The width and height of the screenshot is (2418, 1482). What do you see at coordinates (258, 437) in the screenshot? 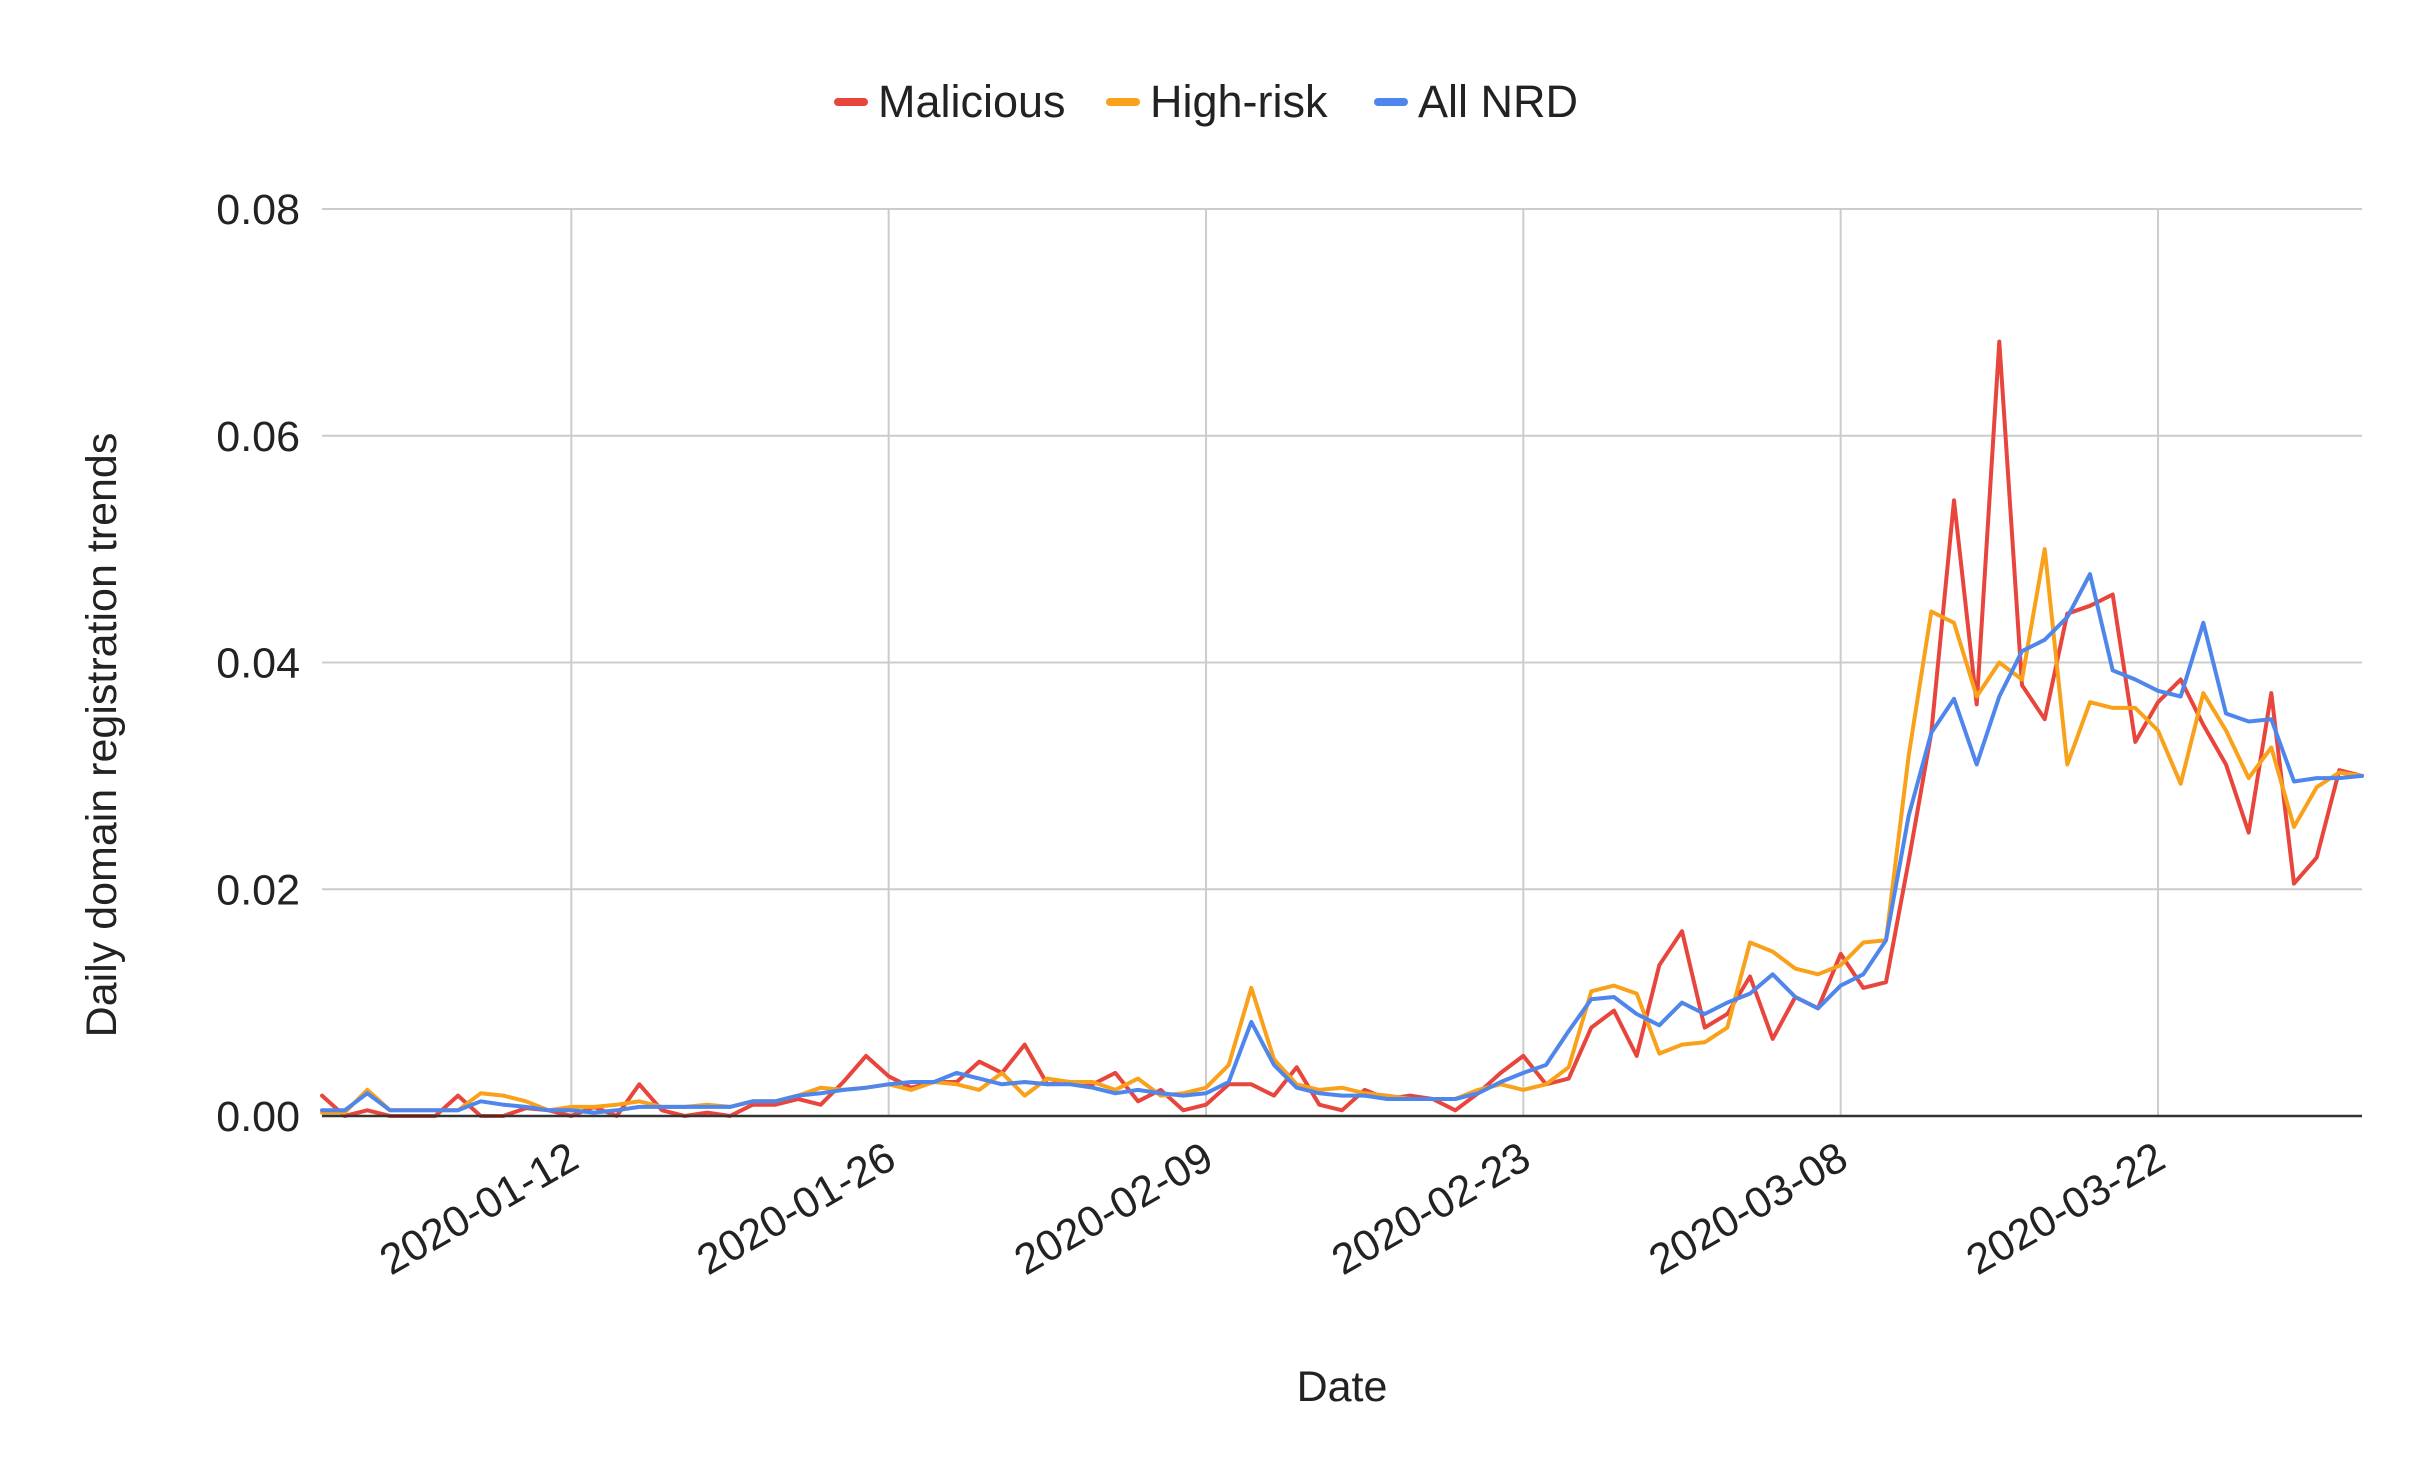
I see `y-tick-label: 0.06` at bounding box center [258, 437].